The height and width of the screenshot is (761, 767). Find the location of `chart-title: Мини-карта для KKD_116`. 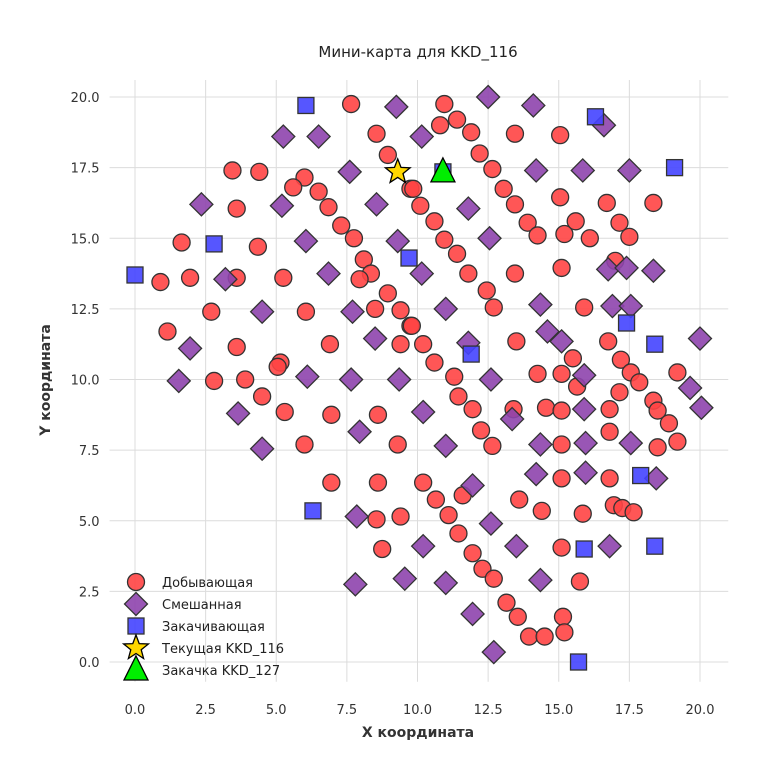

chart-title: Мини-карта для KKD_116 is located at coordinates (417, 52).